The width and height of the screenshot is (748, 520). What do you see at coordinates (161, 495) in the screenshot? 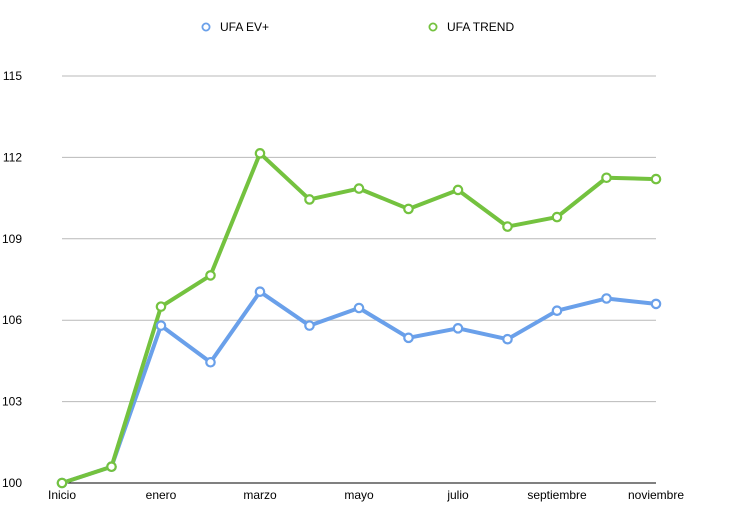
I see `x-tick-label: enero` at bounding box center [161, 495].